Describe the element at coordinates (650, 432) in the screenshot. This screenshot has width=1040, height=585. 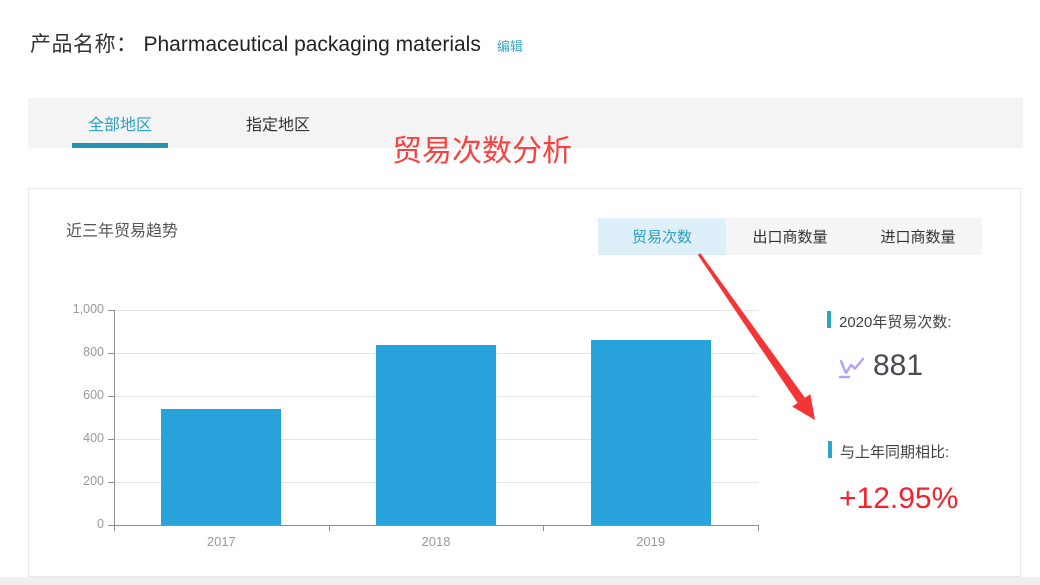
I see `bar-2019` at that location.